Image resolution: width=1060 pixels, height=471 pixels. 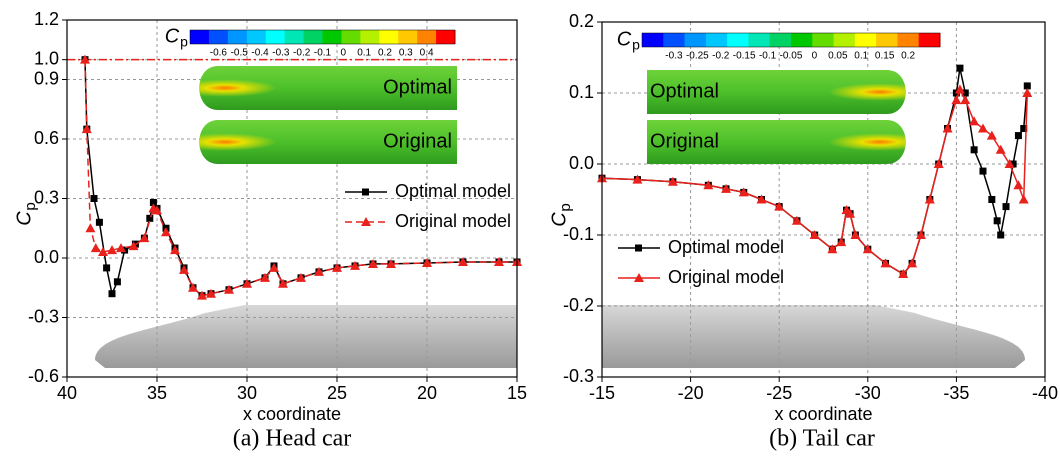 What do you see at coordinates (624, 39) in the screenshot?
I see `colorbar-label: C` at bounding box center [624, 39].